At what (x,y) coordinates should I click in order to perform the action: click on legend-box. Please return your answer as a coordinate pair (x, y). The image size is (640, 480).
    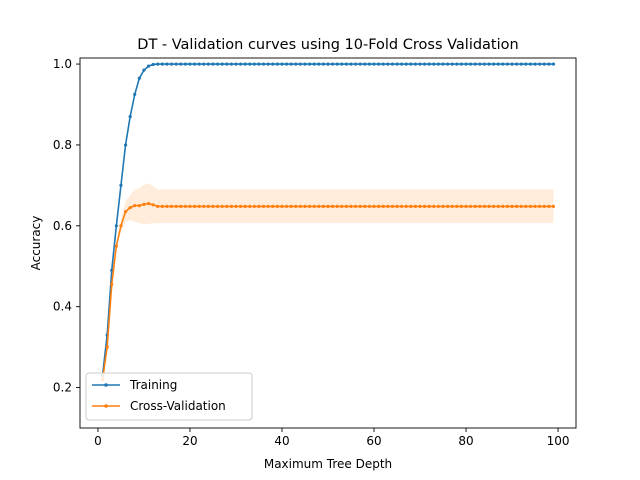
    Looking at the image, I should click on (169, 396).